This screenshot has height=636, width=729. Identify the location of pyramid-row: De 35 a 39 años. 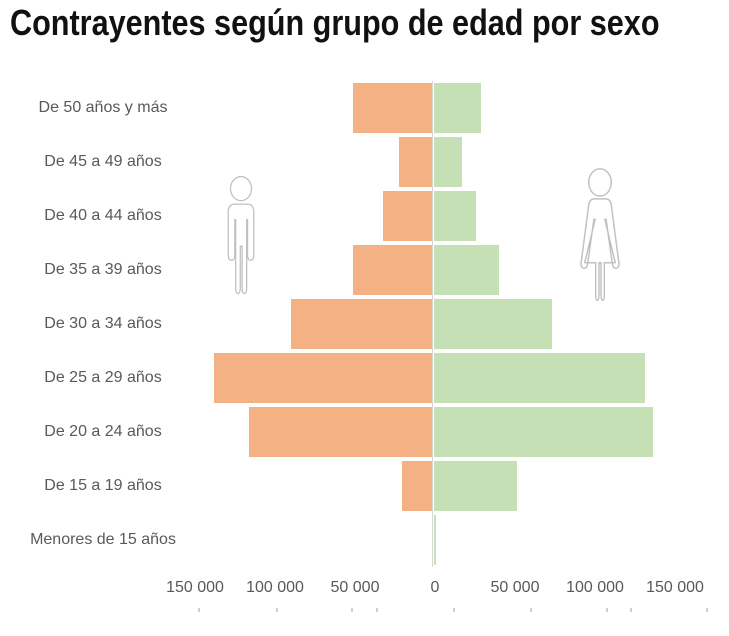
(364, 270).